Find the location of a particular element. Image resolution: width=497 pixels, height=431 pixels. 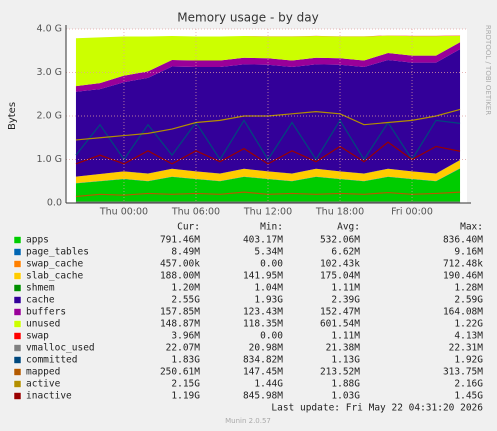

x-tick-label: Thu 12:00 is located at coordinates (267, 212).